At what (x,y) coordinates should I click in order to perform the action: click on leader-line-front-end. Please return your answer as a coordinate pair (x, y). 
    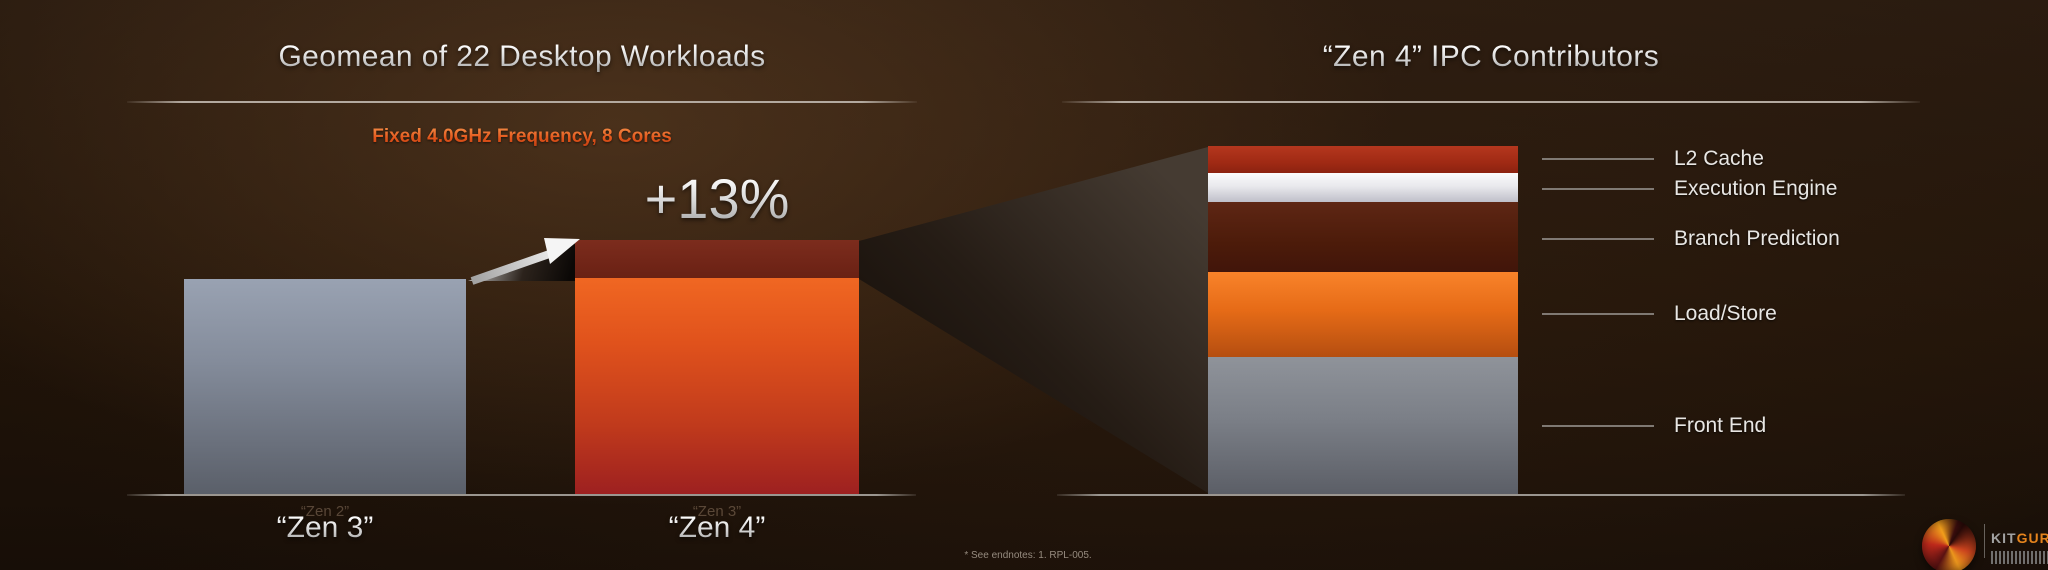
    Looking at the image, I should click on (1598, 426).